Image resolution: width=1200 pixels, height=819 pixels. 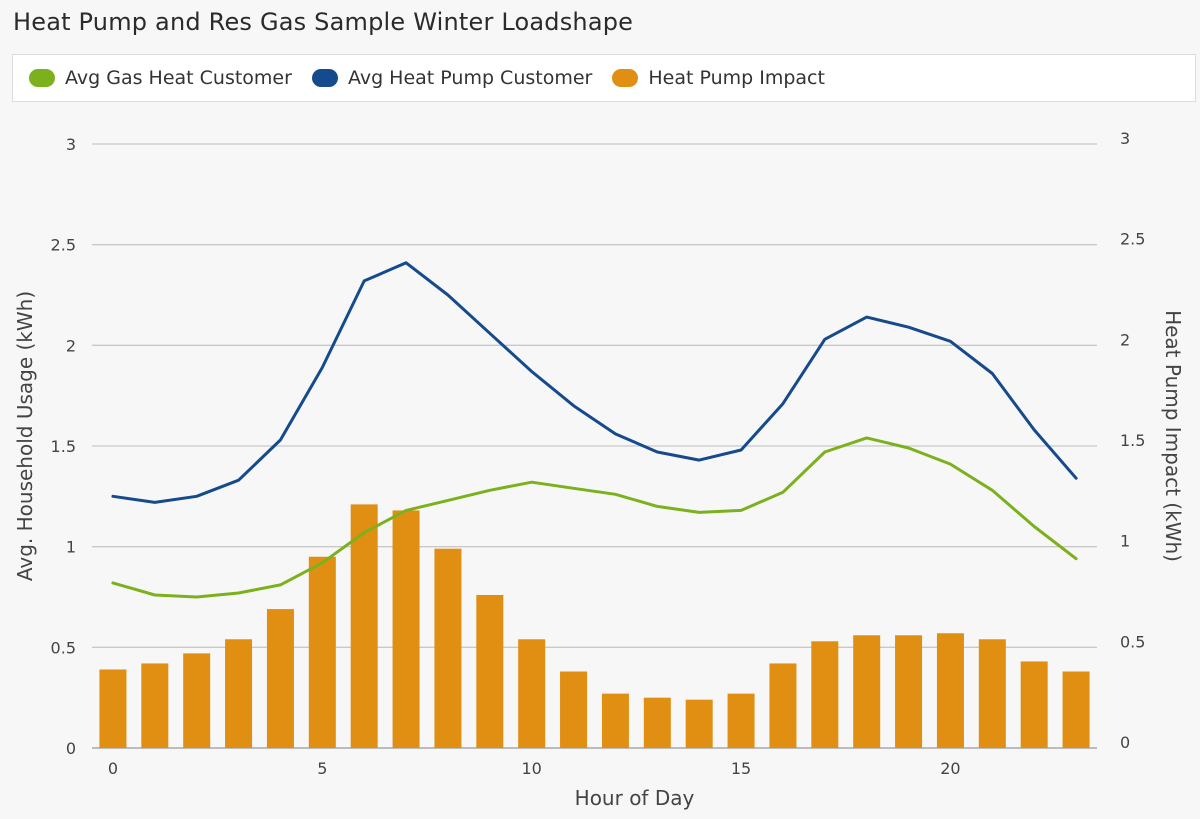 I want to click on legend-label-gas: Avg Gas Heat Customer, so click(x=178, y=78).